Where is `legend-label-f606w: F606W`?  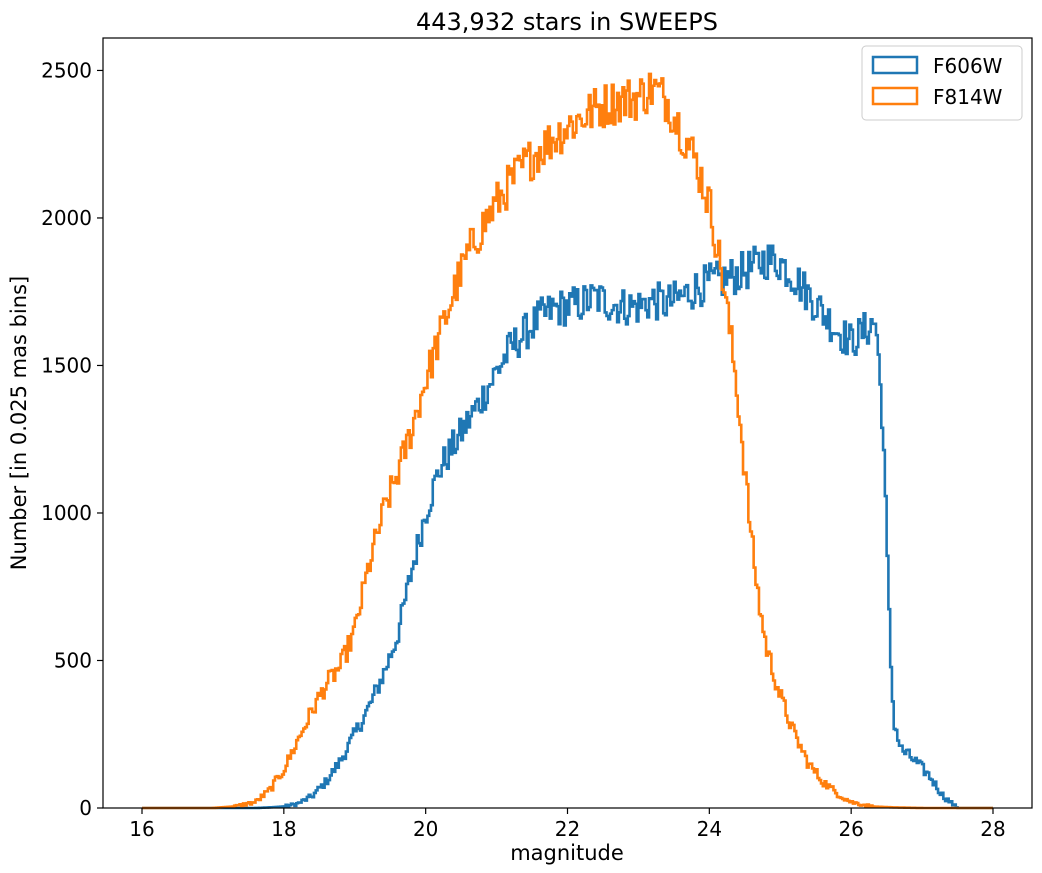
legend-label-f606w: F606W is located at coordinates (968, 66).